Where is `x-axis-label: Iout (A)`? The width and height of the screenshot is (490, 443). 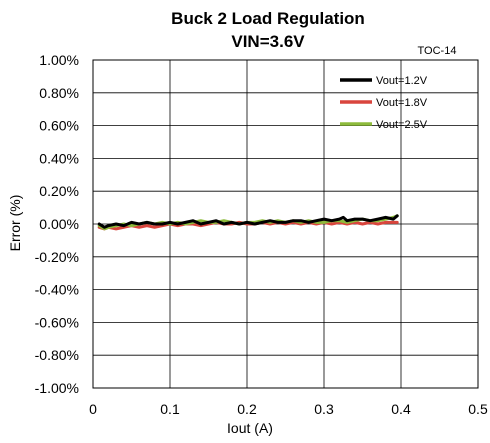 x-axis-label: Iout (A) is located at coordinates (250, 428).